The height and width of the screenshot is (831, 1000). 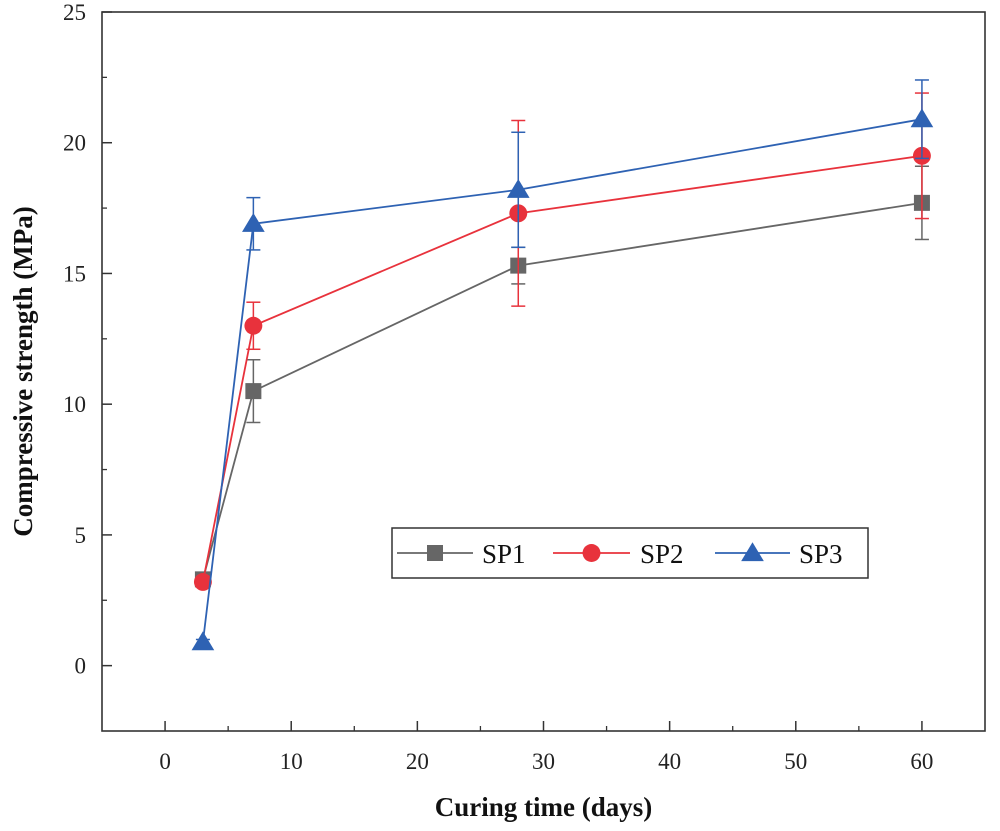 I want to click on legend: SP1 SP2 SP3, so click(x=630, y=553).